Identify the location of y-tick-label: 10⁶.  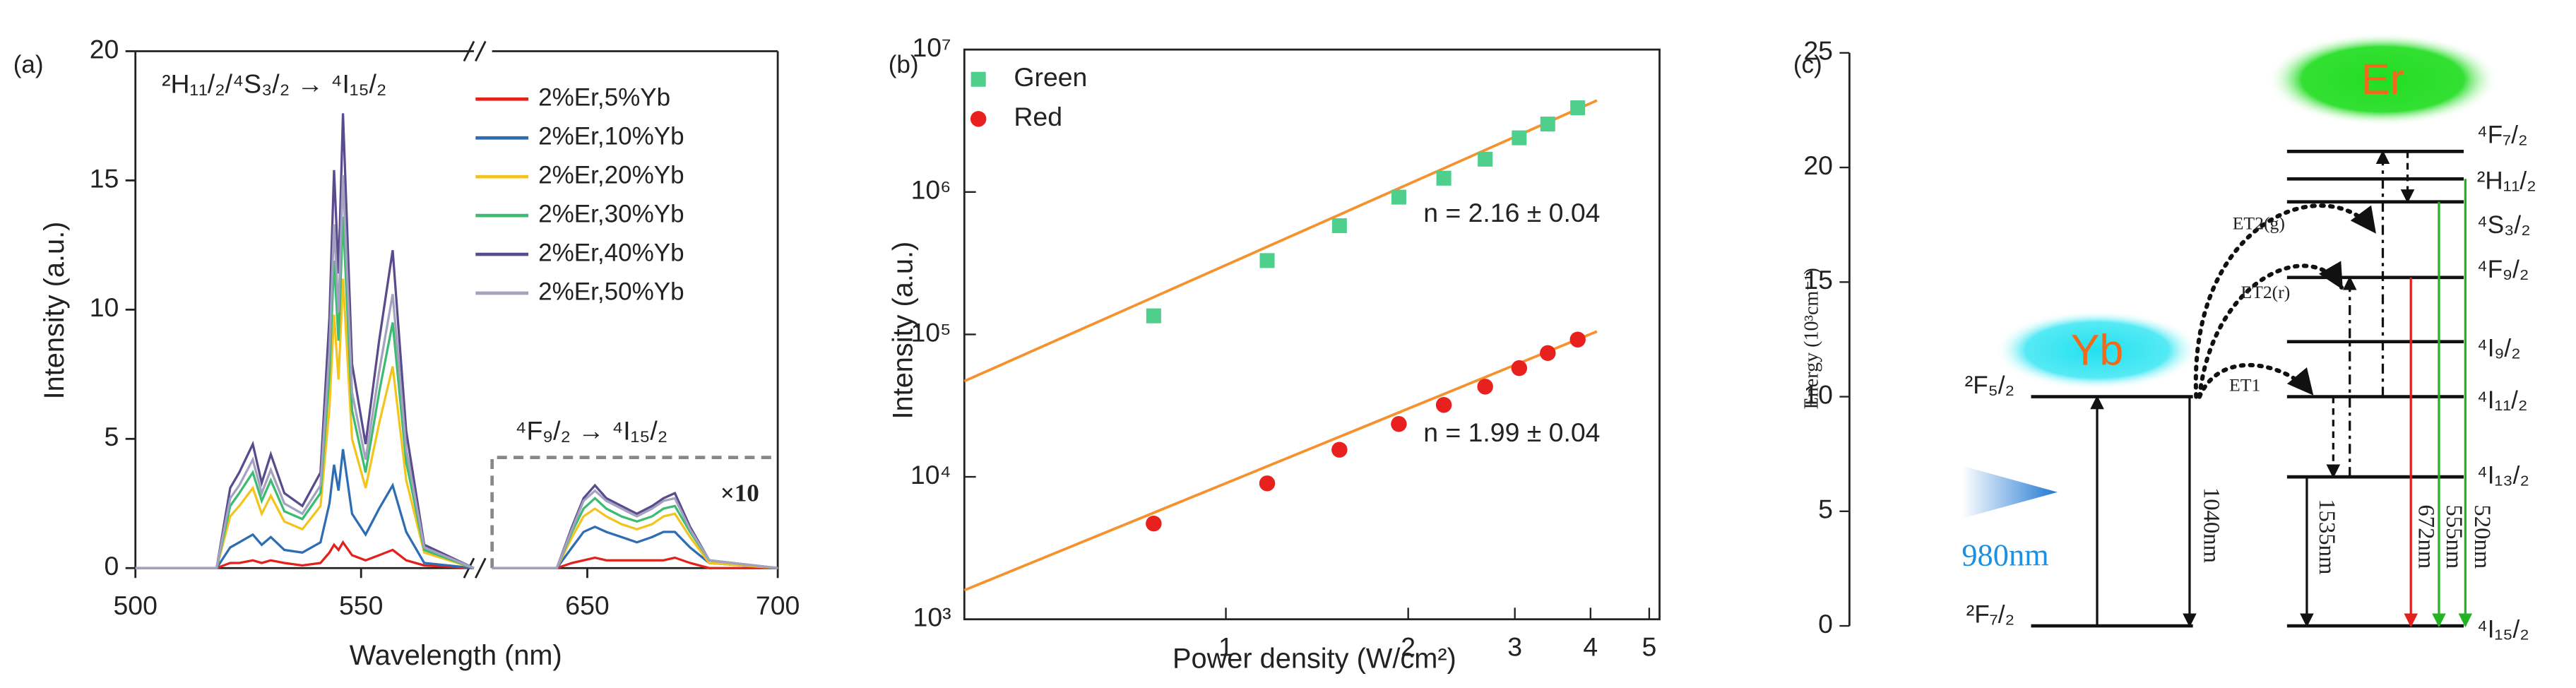
(931, 190).